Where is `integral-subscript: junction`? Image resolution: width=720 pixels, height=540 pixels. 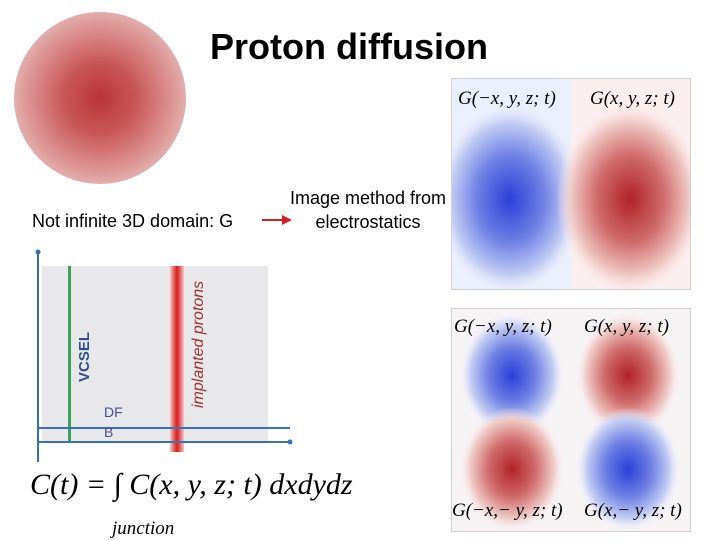
integral-subscript: junction is located at coordinates (143, 528).